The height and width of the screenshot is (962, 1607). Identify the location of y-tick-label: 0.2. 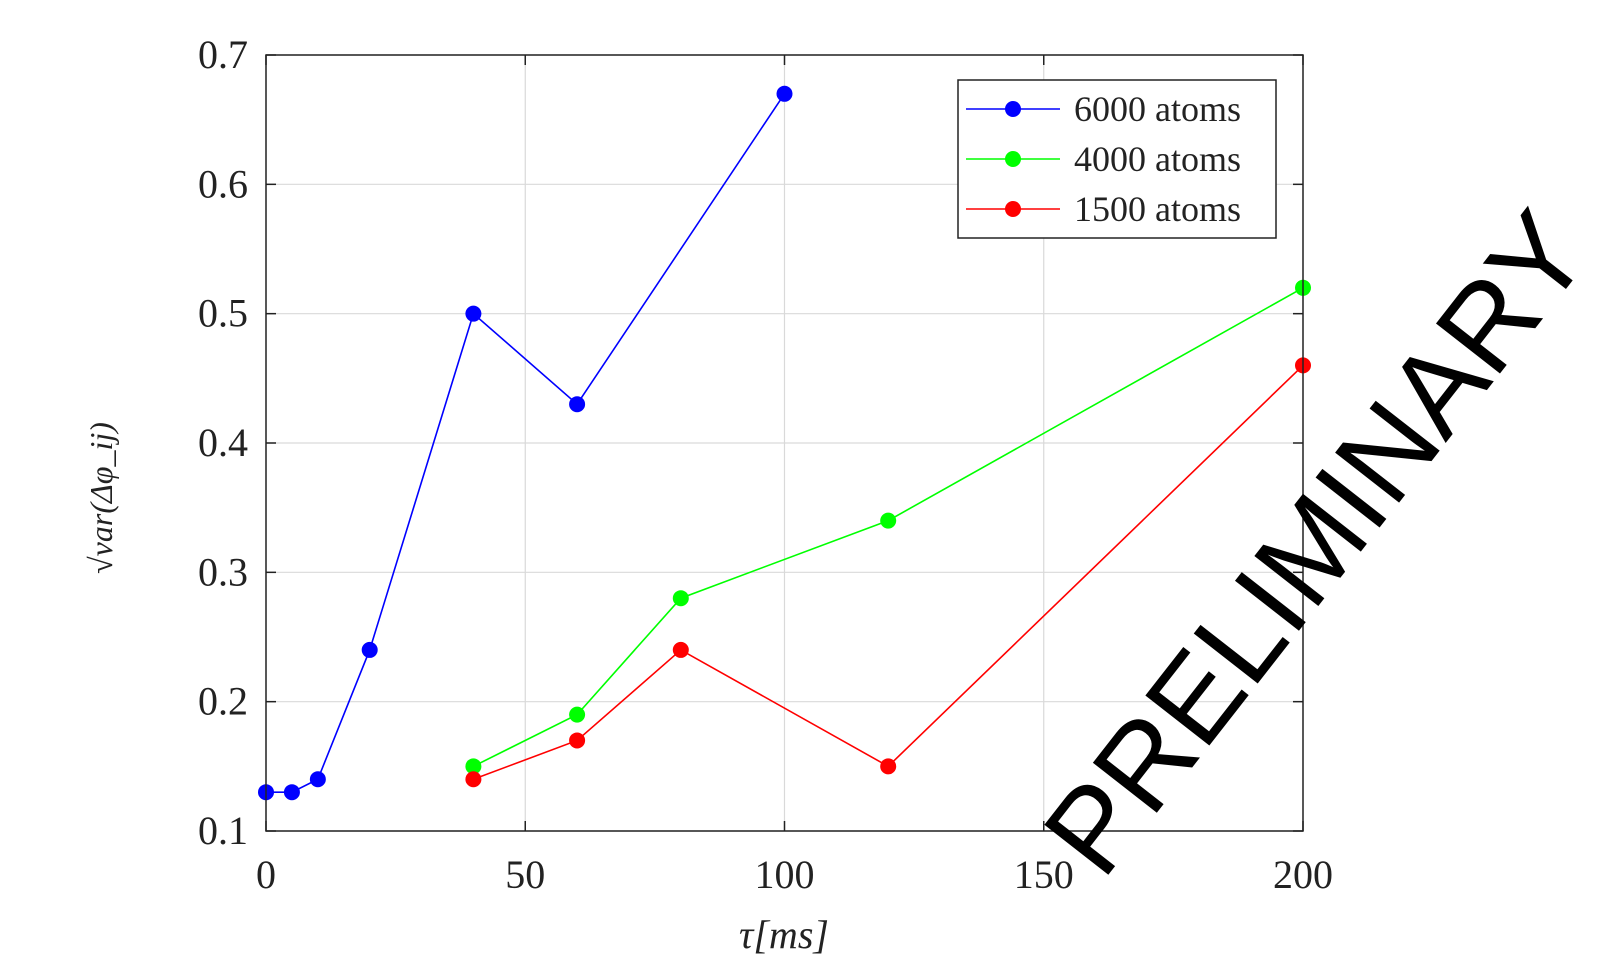
(223, 701).